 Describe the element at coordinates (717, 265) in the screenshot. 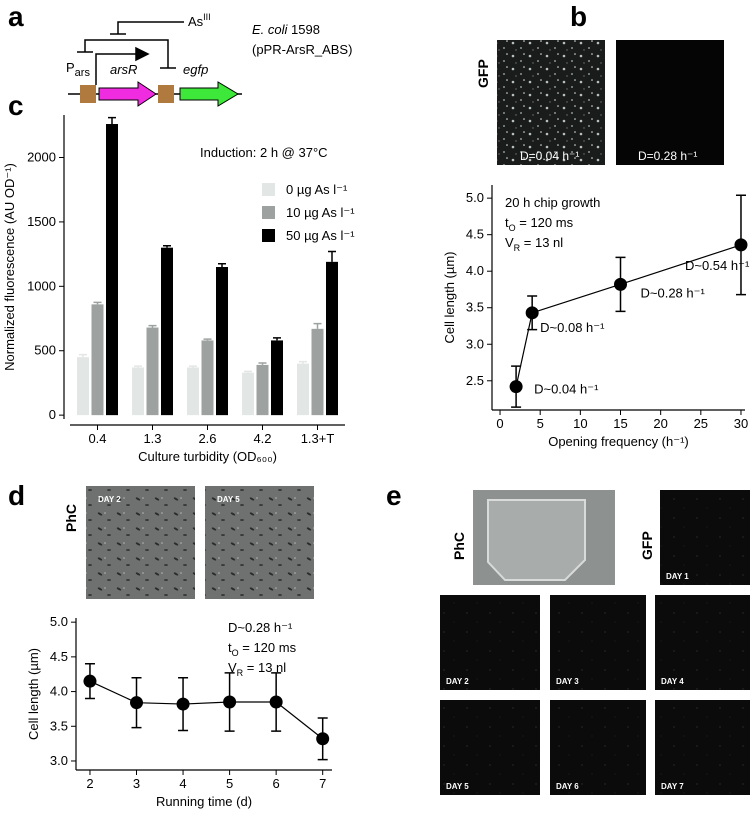

I see `point-label: D~0.54 h⁻¹` at that location.